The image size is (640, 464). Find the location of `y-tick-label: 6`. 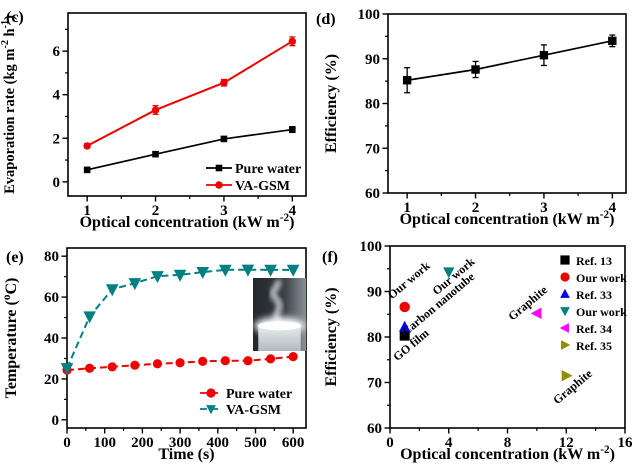

y-tick-label: 6 is located at coordinates (57, 52).